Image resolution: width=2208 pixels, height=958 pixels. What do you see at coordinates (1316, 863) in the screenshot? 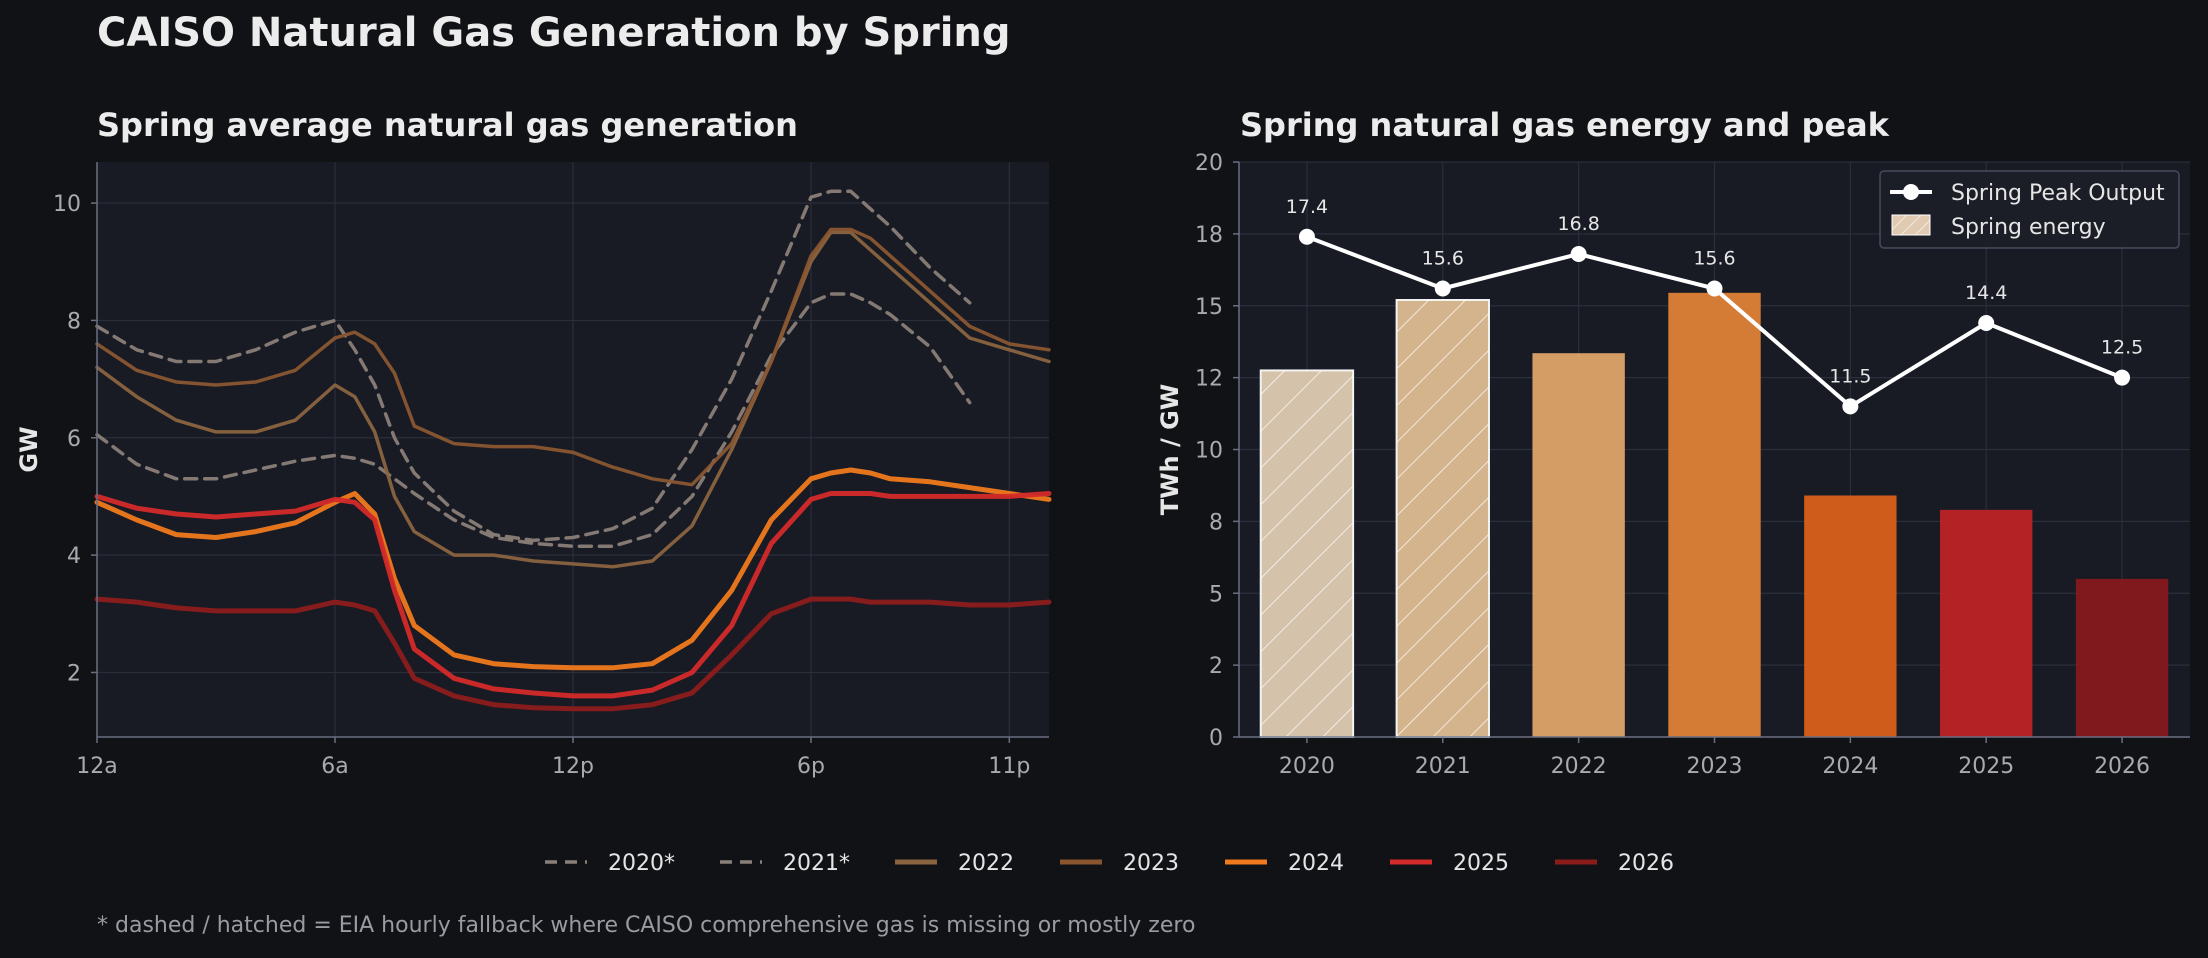
I see `legend-label-2024: 2024` at bounding box center [1316, 863].